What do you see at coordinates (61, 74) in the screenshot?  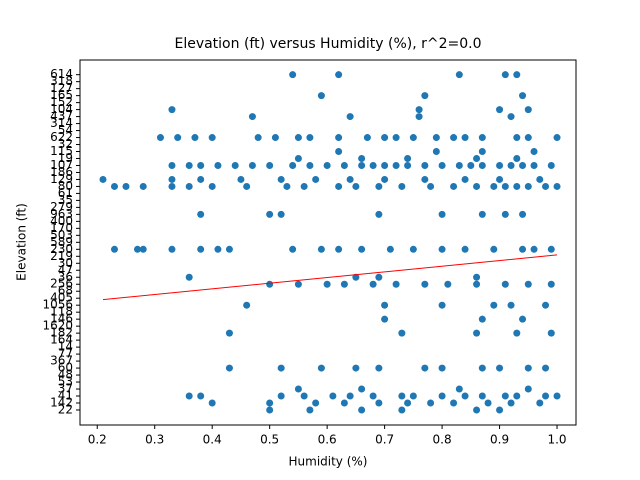 I see `y-tick-label: 614` at bounding box center [61, 74].